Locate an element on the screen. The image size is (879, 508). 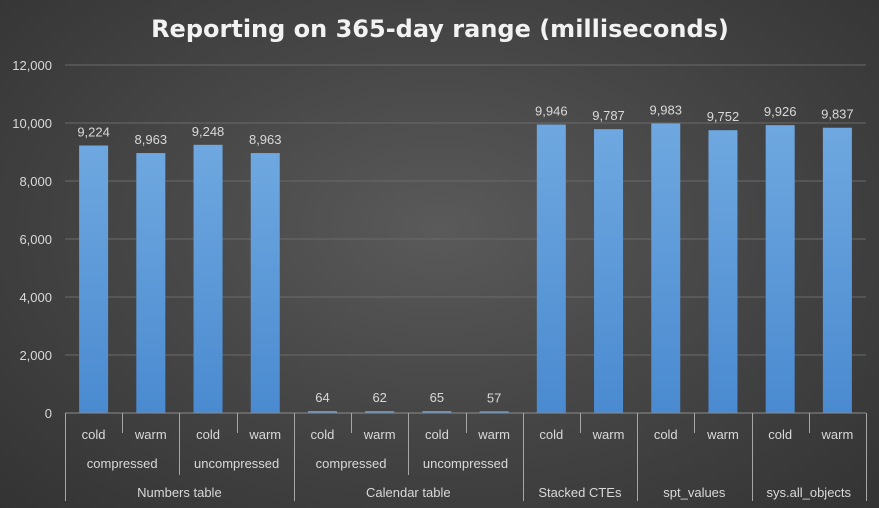
y-tick-label: 2,000 is located at coordinates (35, 355).